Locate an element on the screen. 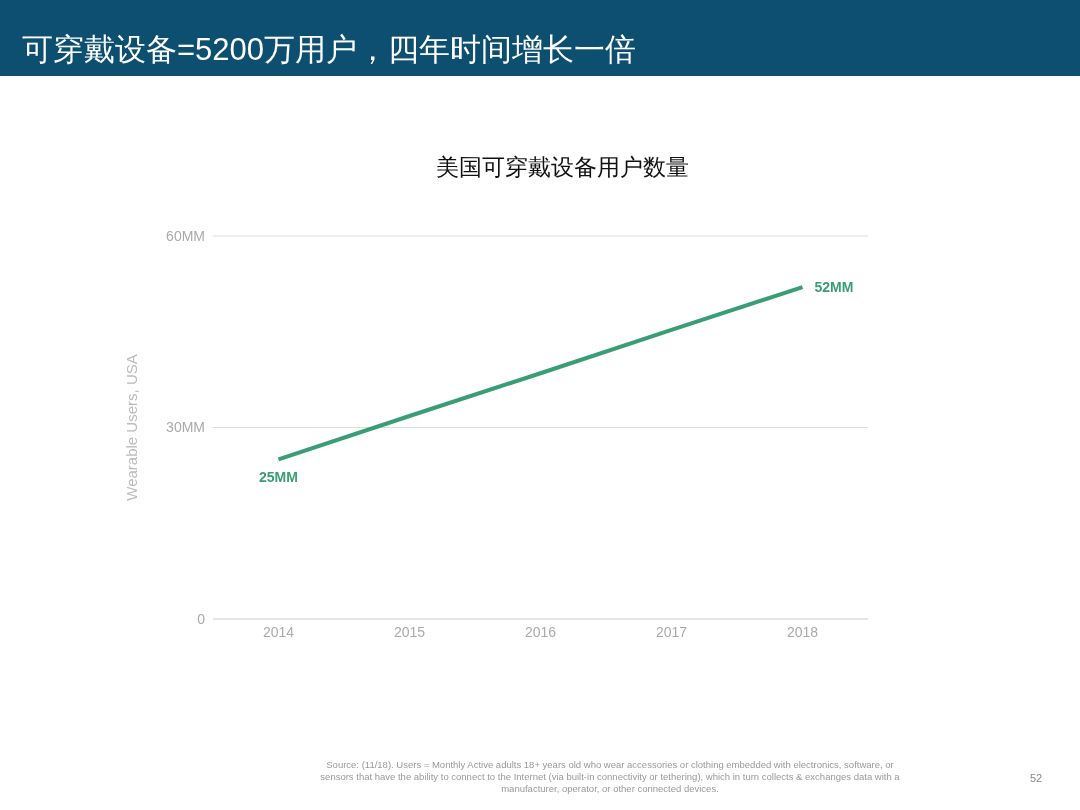  data-label: 52MM is located at coordinates (834, 287).